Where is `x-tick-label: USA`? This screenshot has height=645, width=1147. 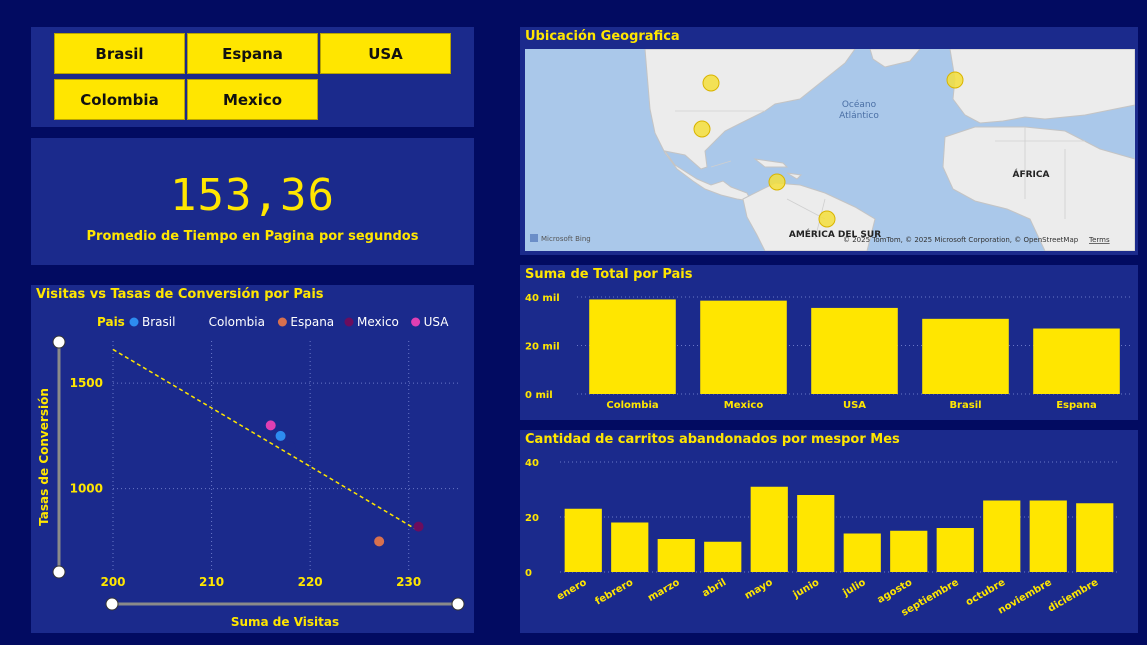 x-tick-label: USA is located at coordinates (854, 405).